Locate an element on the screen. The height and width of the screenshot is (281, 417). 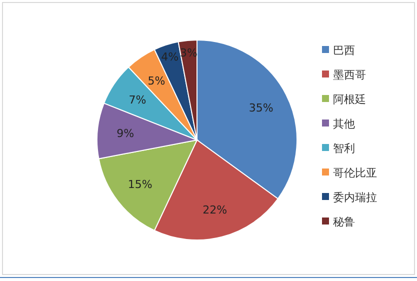
legend-label: 阿根廷 is located at coordinates (349, 99).